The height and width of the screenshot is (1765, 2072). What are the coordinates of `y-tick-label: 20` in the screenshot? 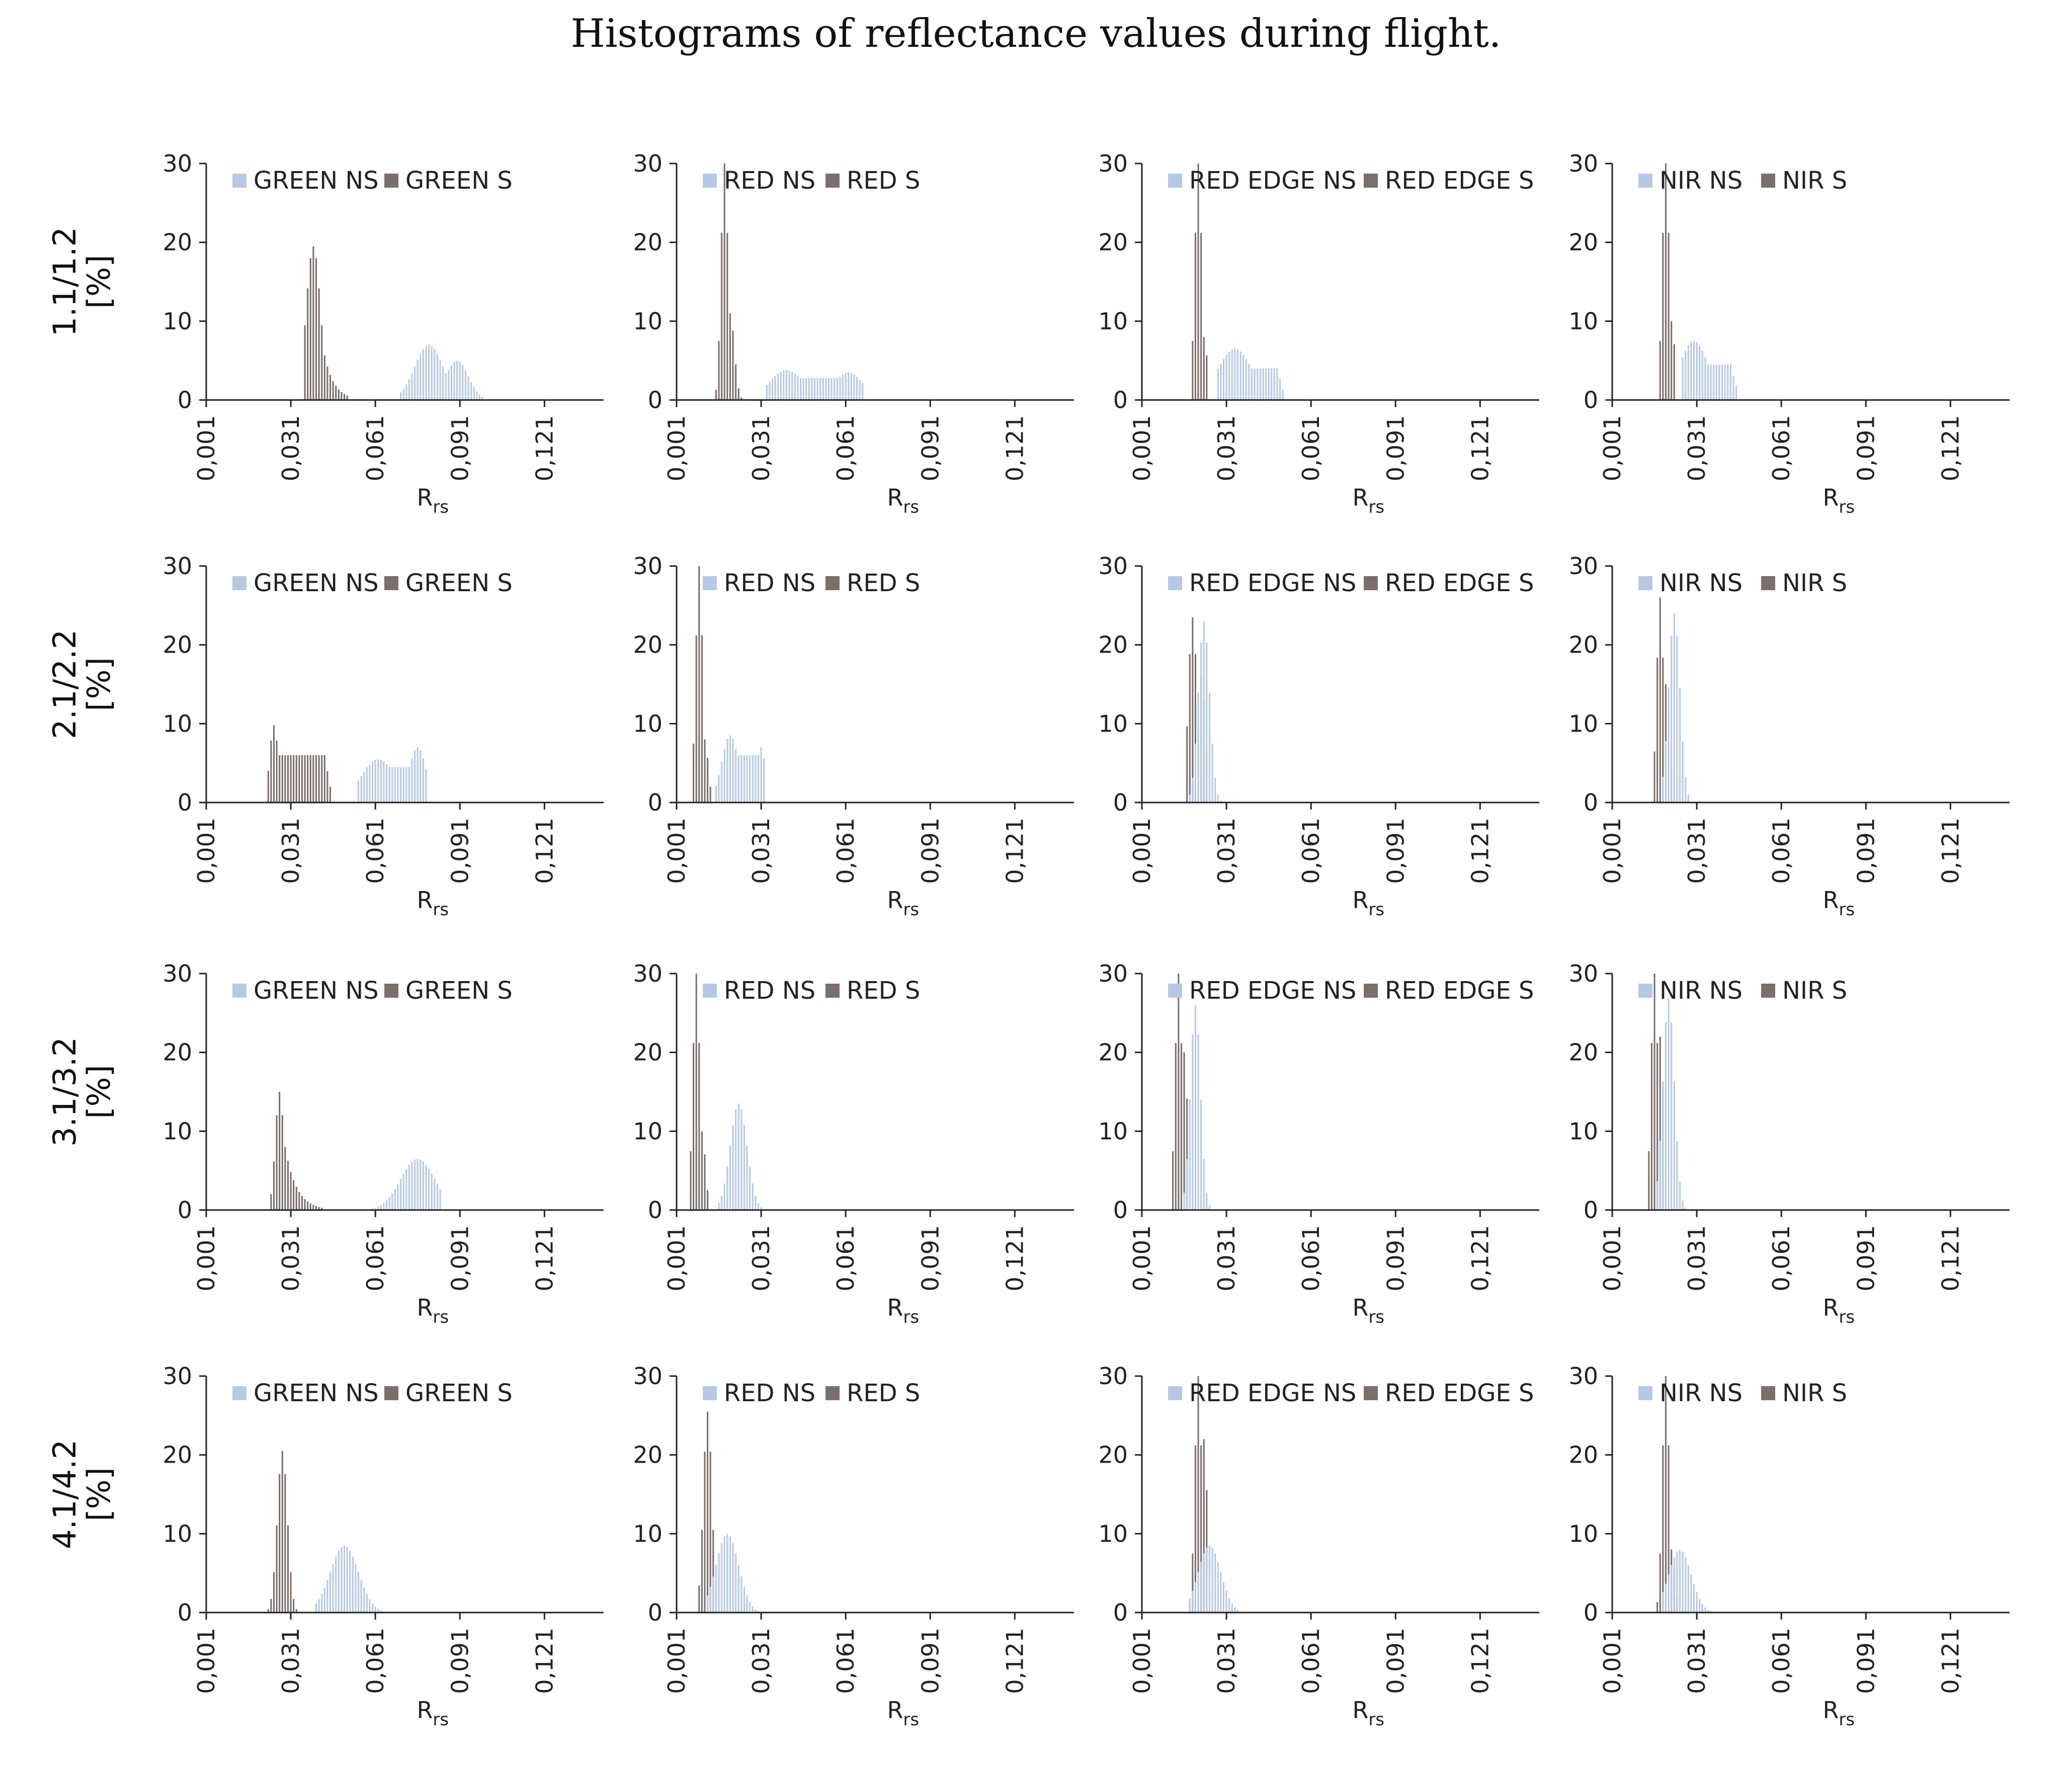 It's located at (1583, 645).